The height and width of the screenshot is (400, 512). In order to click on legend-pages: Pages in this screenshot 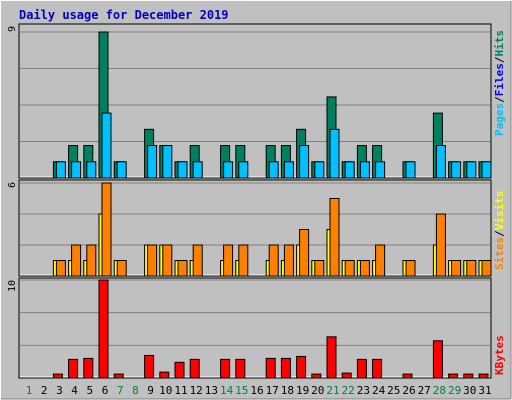, I will do `click(499, 119)`.